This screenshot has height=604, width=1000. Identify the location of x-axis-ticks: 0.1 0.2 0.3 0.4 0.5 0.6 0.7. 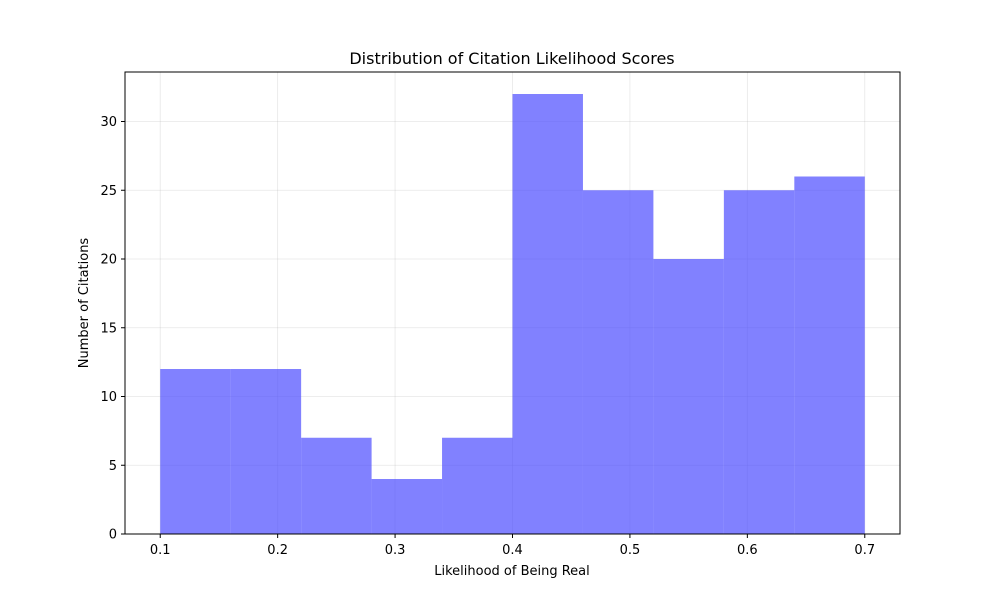
(512, 546).